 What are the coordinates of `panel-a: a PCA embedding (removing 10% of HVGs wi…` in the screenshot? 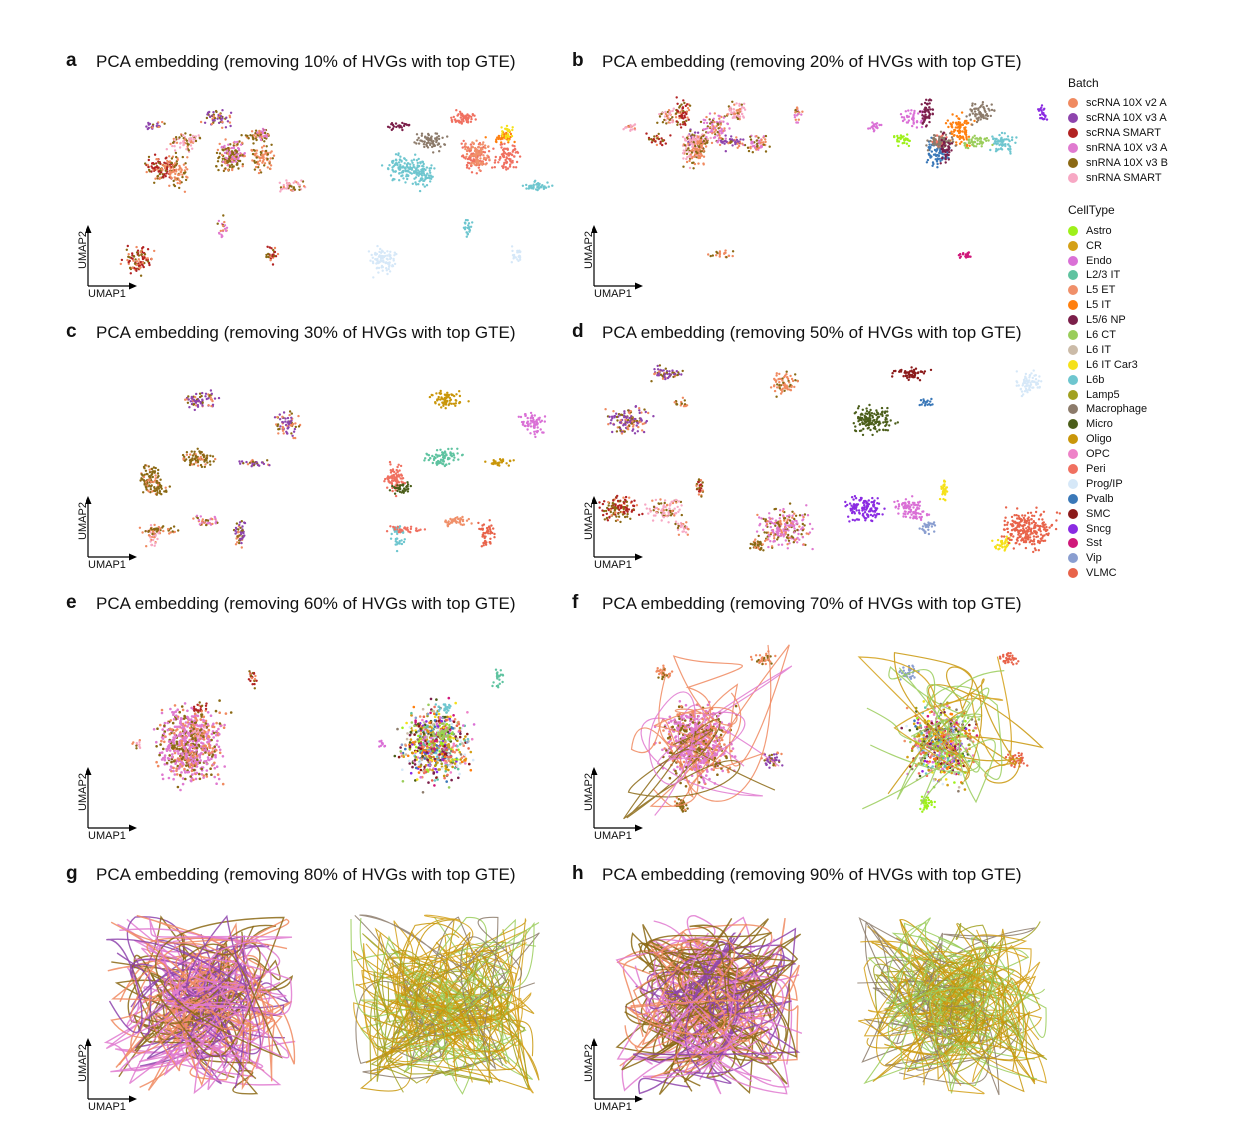 It's located at (326, 181).